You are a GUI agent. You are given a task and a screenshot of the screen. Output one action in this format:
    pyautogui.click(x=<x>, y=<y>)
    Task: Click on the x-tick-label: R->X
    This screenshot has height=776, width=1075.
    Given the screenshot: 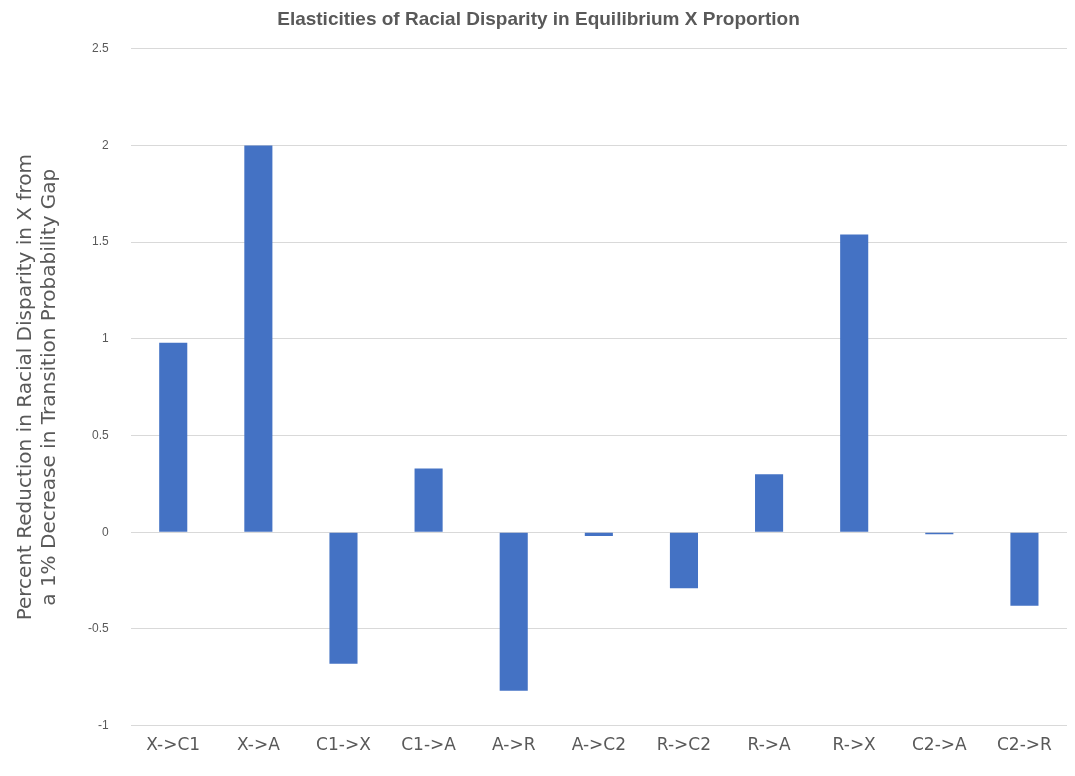 What is the action you would take?
    pyautogui.click(x=854, y=744)
    